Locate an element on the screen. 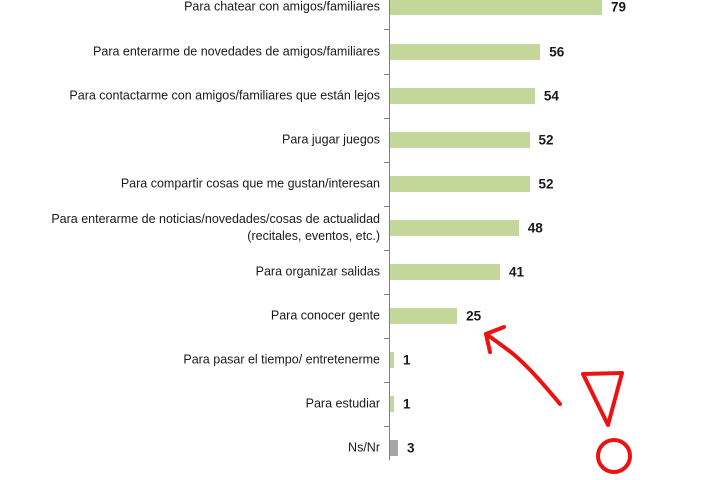  category-label: Para jugar juegos is located at coordinates (331, 139).